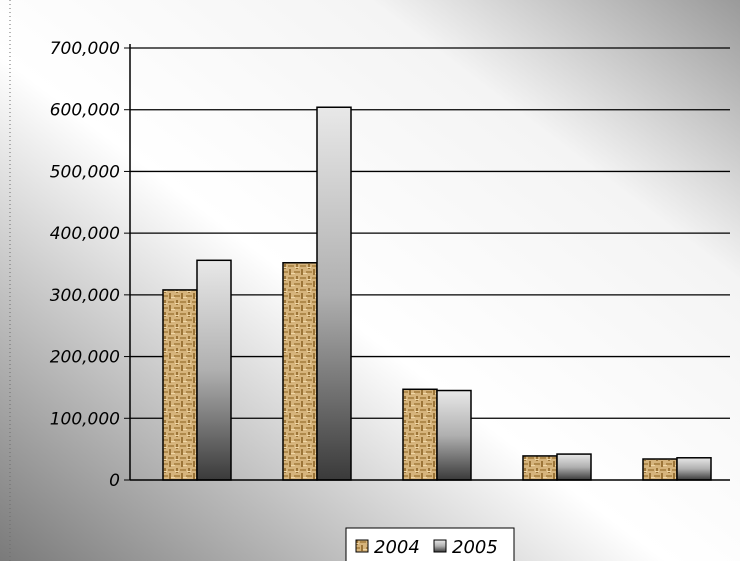  What do you see at coordinates (362, 546) in the screenshot?
I see `legend-swatch-2004` at bounding box center [362, 546].